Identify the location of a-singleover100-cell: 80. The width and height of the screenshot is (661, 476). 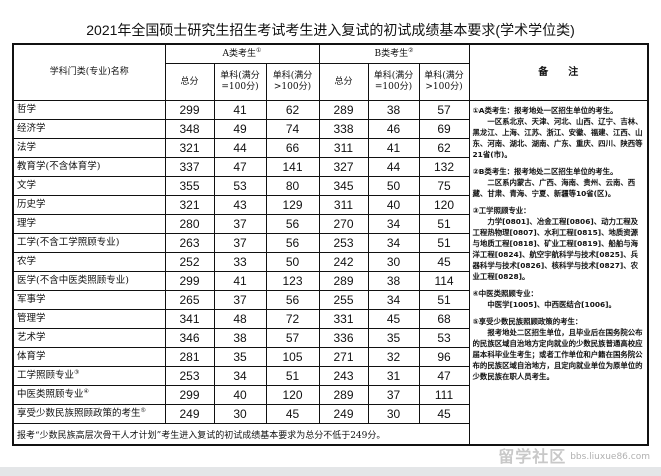
(292, 186).